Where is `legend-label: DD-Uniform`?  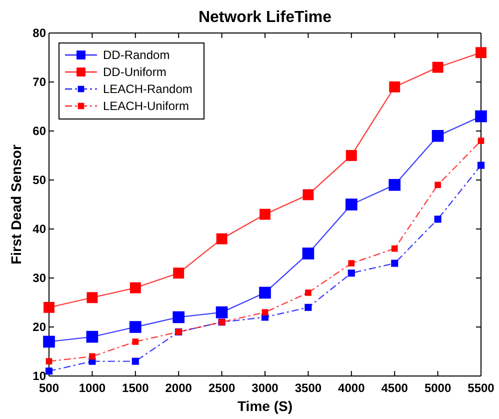 legend-label: DD-Uniform is located at coordinates (134, 72).